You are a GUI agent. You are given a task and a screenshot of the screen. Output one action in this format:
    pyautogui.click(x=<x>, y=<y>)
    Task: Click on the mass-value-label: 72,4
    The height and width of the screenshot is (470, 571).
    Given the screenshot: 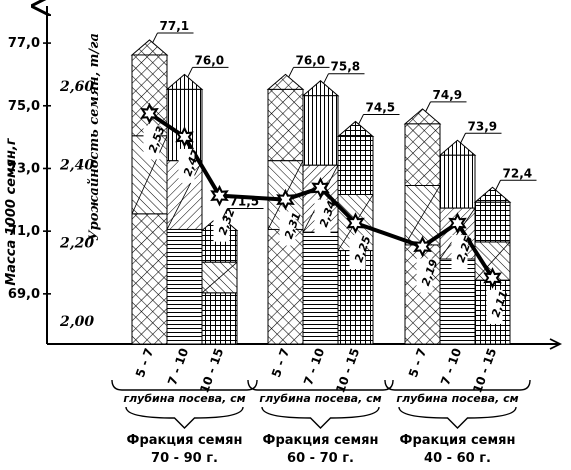 What is the action you would take?
    pyautogui.click(x=518, y=173)
    